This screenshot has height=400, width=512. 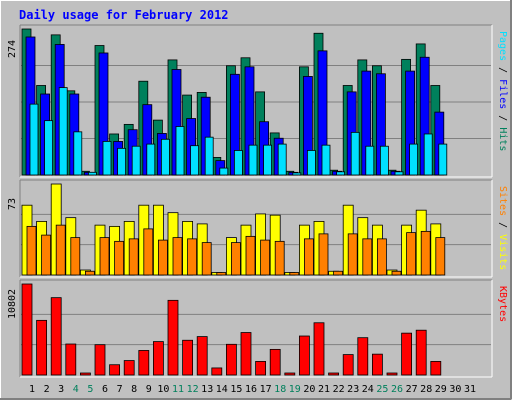 I want to click on day-label: 21, so click(x=324, y=389).